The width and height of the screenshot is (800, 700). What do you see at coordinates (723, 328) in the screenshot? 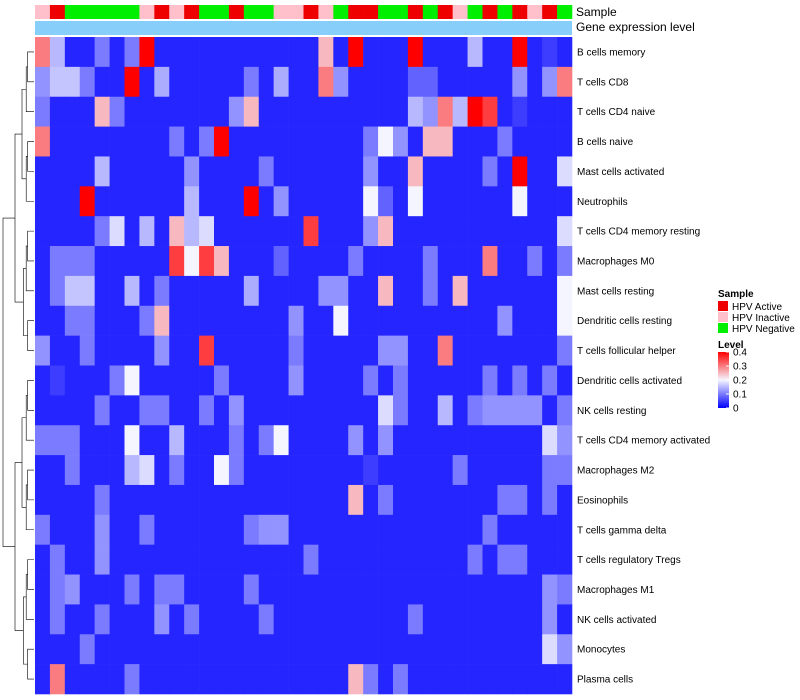
I see `sample-legend-swatch` at bounding box center [723, 328].